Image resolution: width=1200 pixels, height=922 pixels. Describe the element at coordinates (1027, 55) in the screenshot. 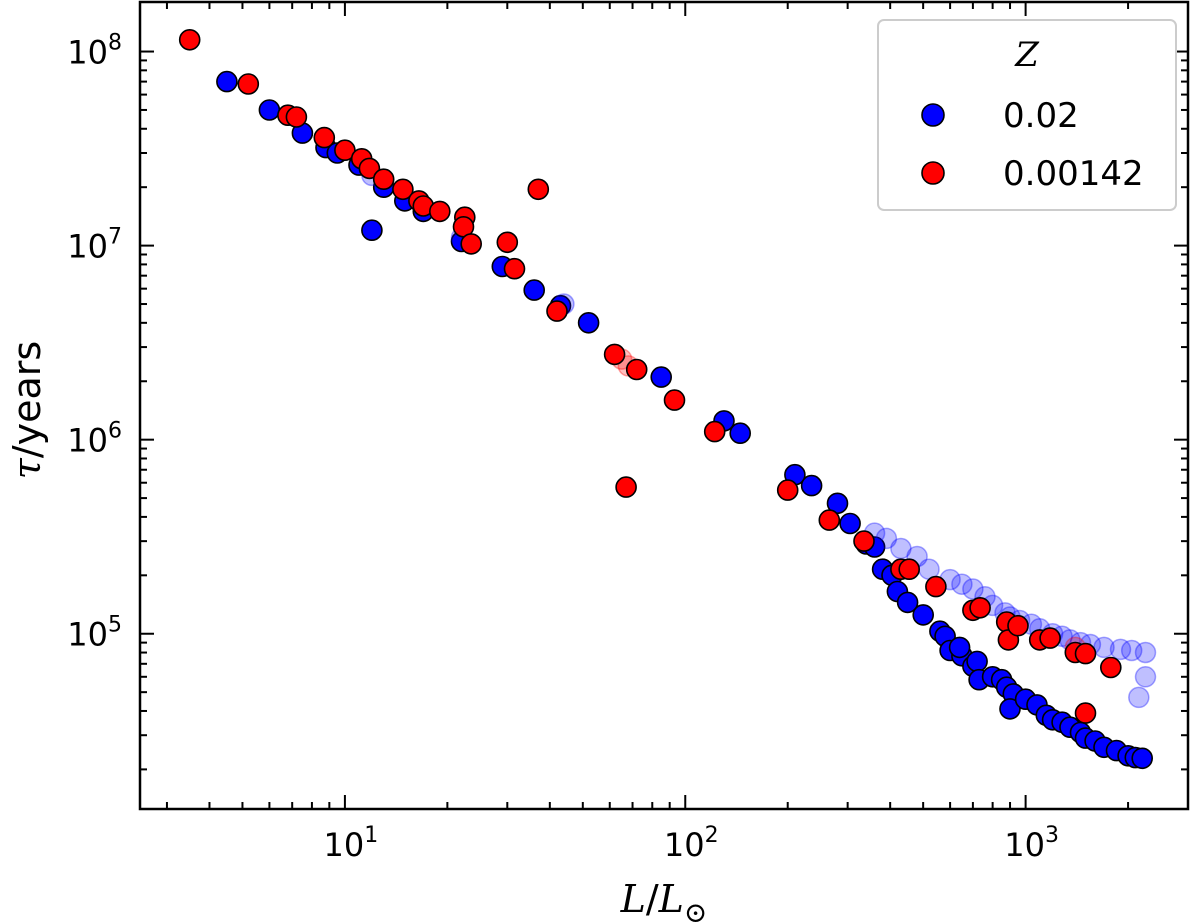

I see `legend-title: Z` at that location.